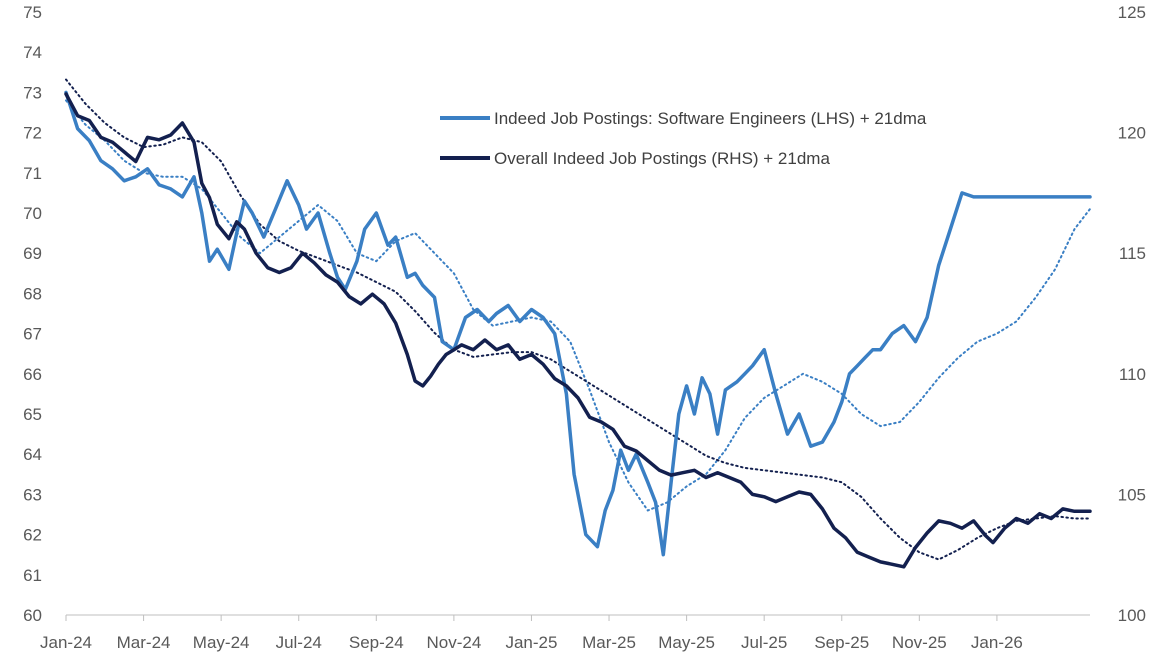  I want to click on y-left-tick-label: 65, so click(32, 414).